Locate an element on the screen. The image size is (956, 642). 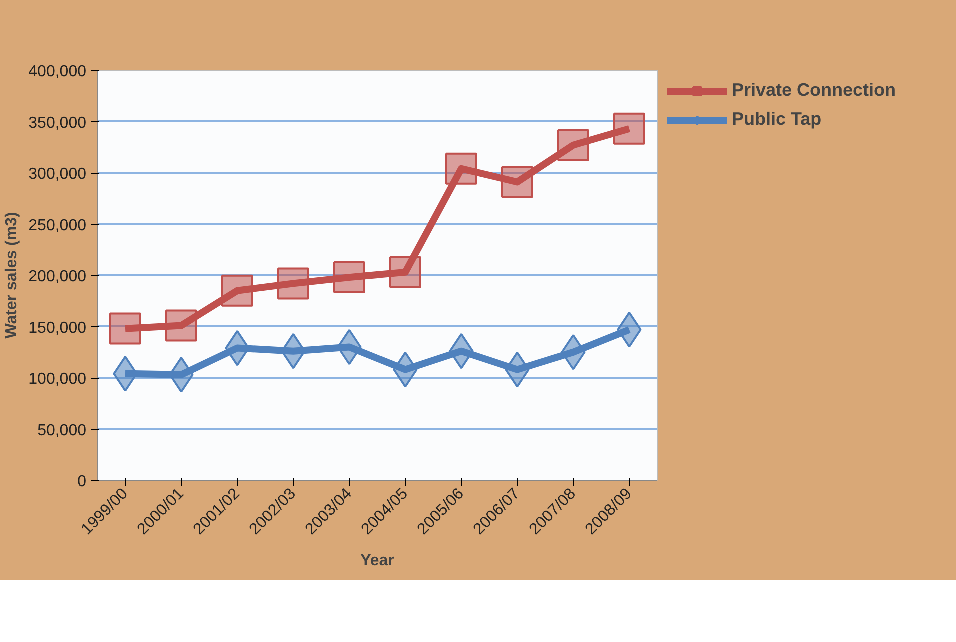
x-axis-title: Year is located at coordinates (377, 561).